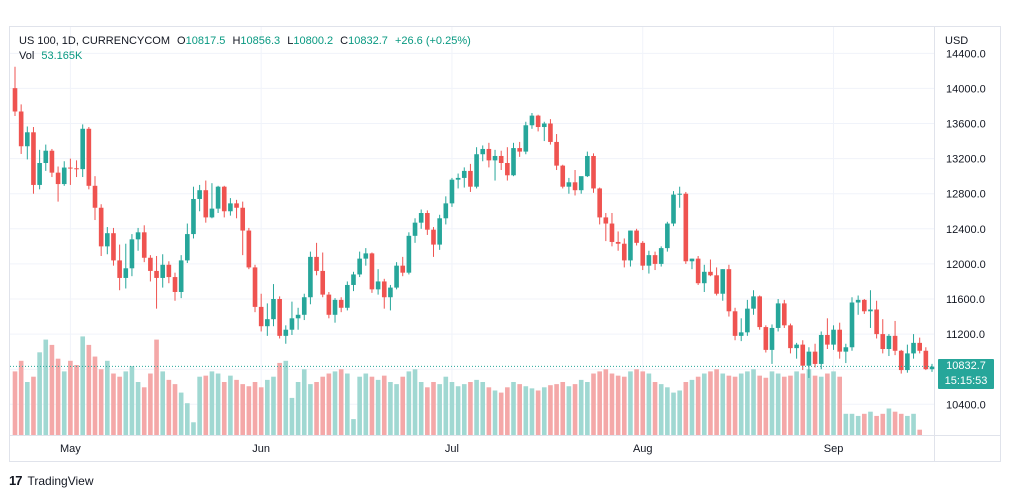  What do you see at coordinates (957, 41) in the screenshot?
I see `currency-label: USD` at bounding box center [957, 41].